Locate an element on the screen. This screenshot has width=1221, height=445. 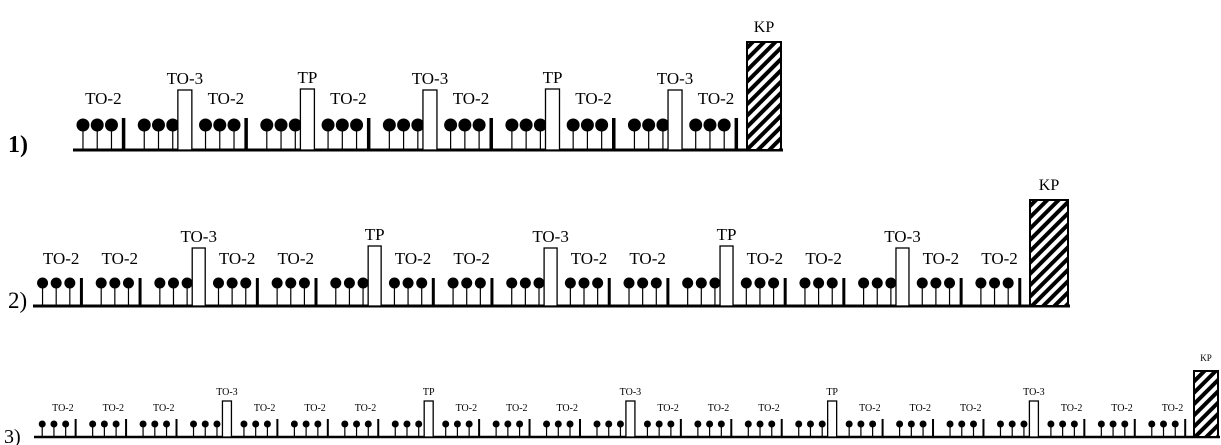
event-label: TP is located at coordinates (375, 234).